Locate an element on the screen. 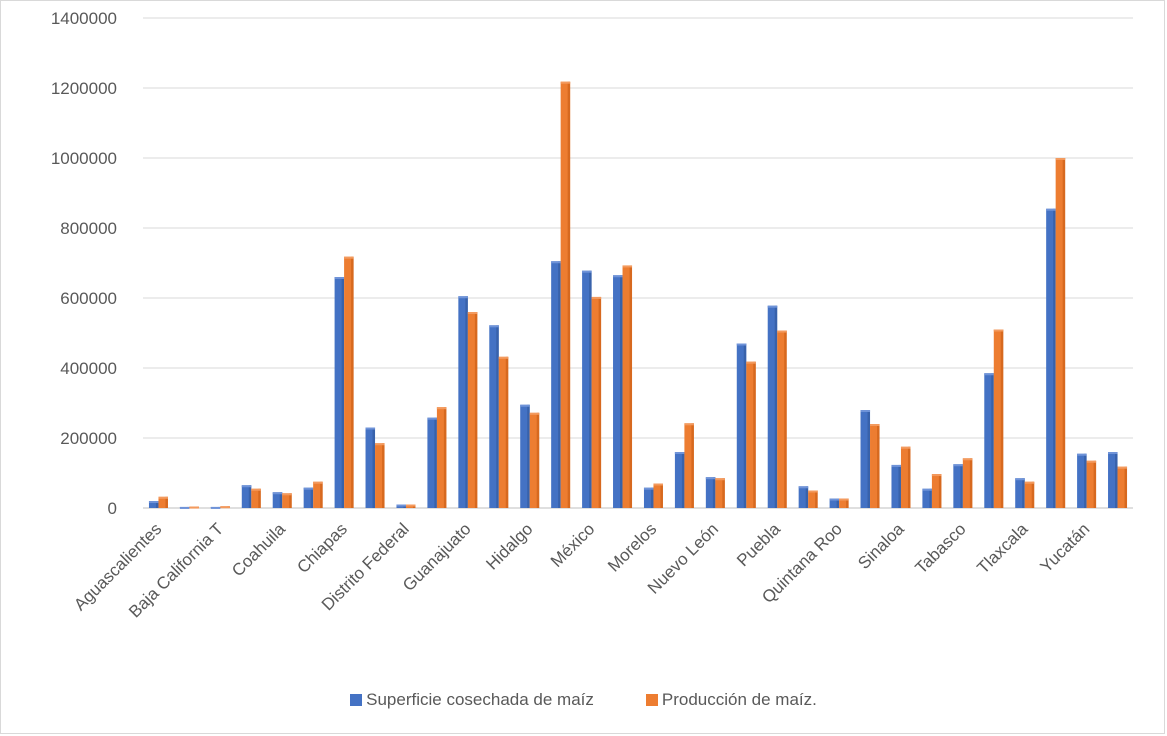 This screenshot has width=1167, height=736. y-tick-label: 600000 is located at coordinates (88, 298).